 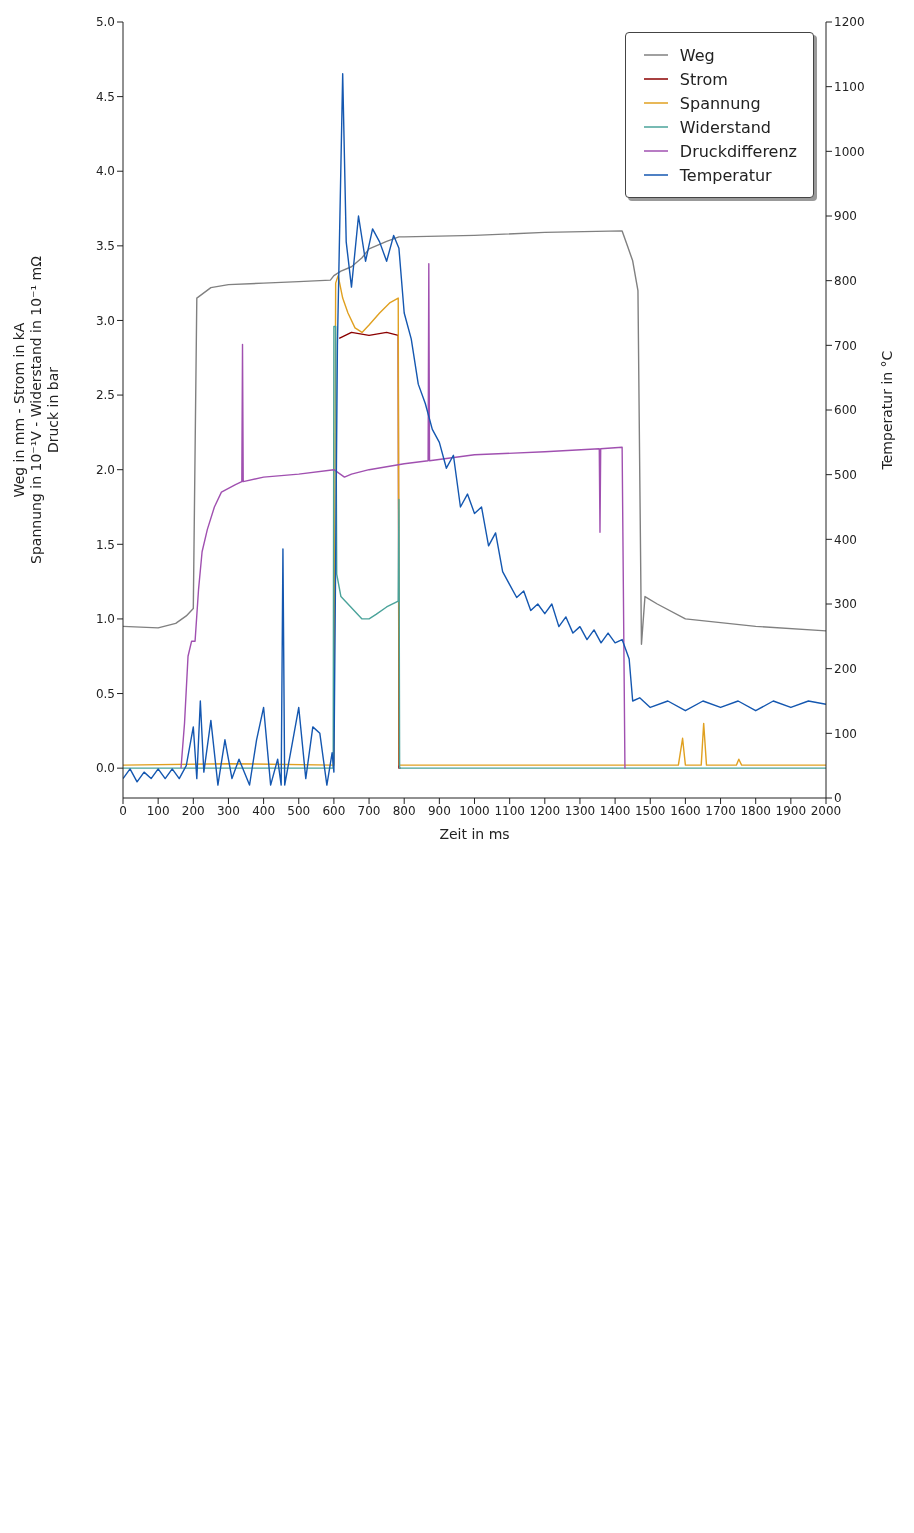 What do you see at coordinates (845, 410) in the screenshot?
I see `y2-tick-label: 600` at bounding box center [845, 410].